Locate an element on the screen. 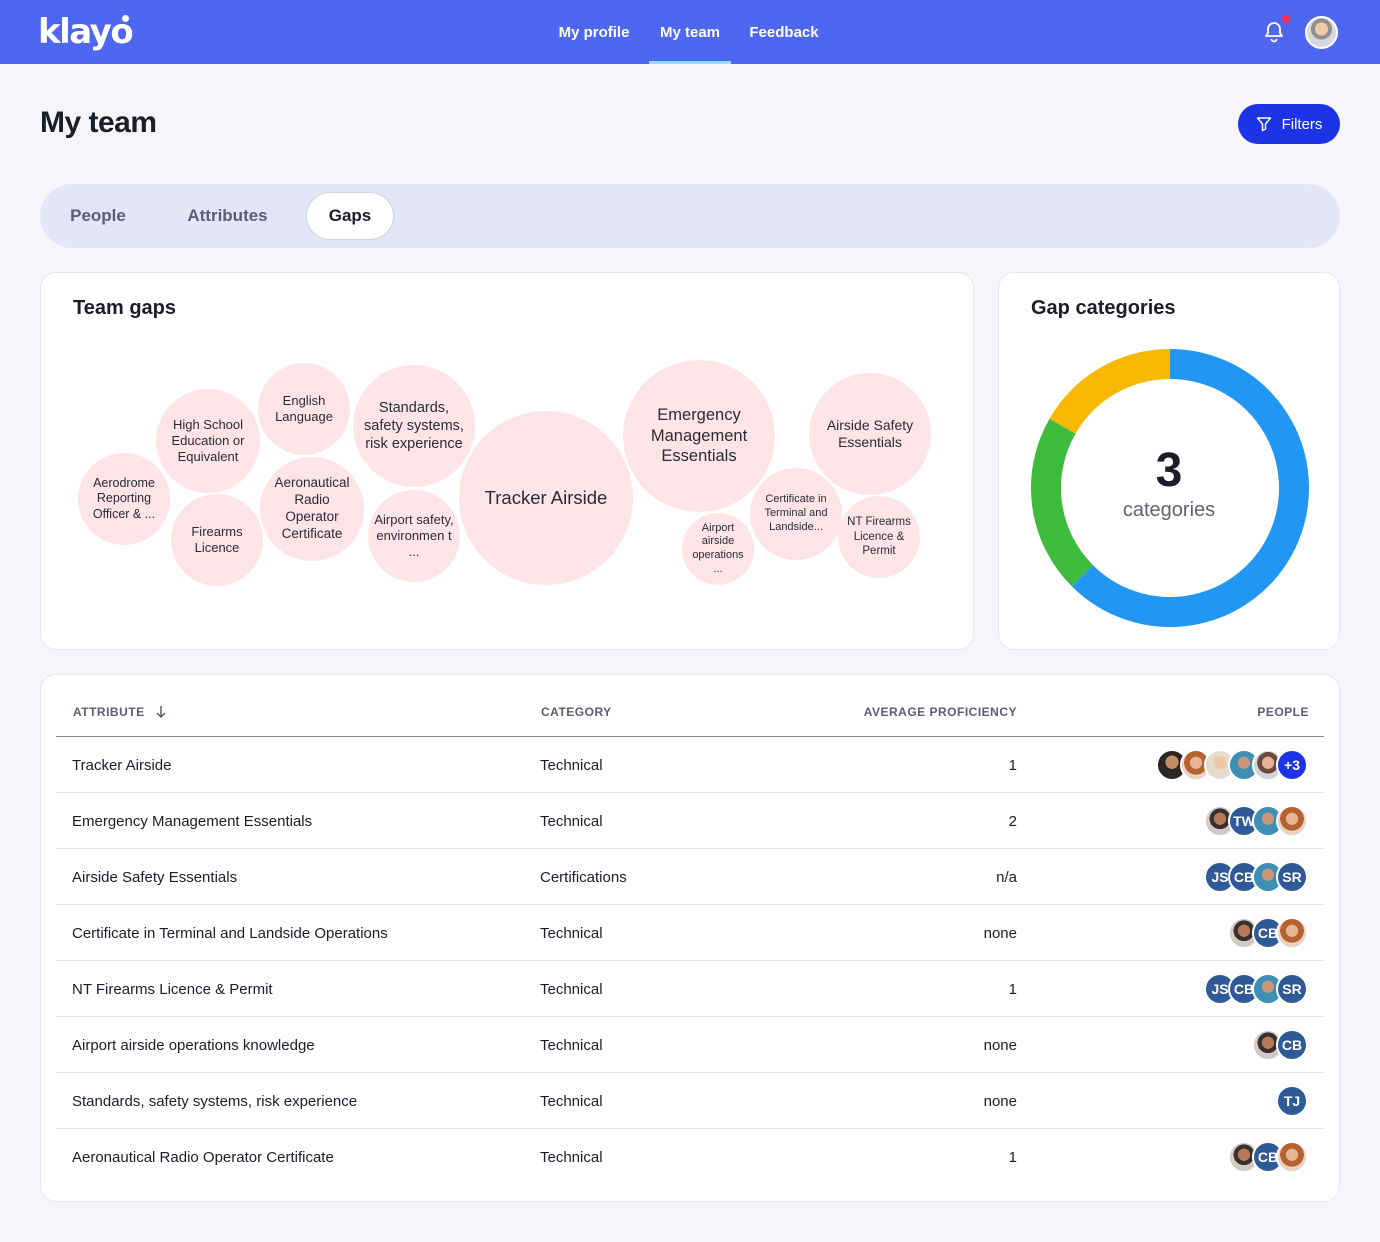 The height and width of the screenshot is (1242, 1380). proficiency-cell: n/a is located at coordinates (1006, 877).